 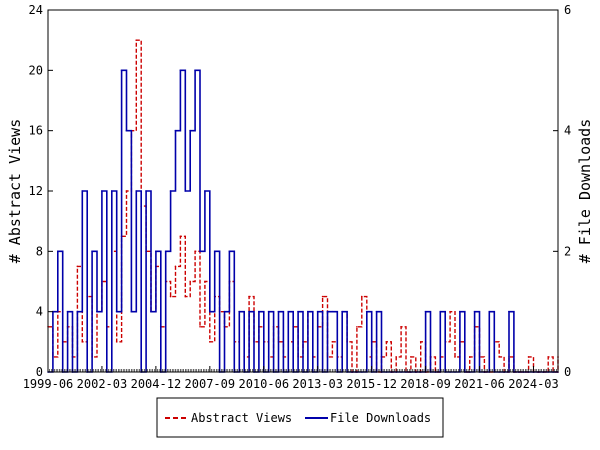 What do you see at coordinates (39, 372) in the screenshot?
I see `left-axis-tick-label: 0` at bounding box center [39, 372].